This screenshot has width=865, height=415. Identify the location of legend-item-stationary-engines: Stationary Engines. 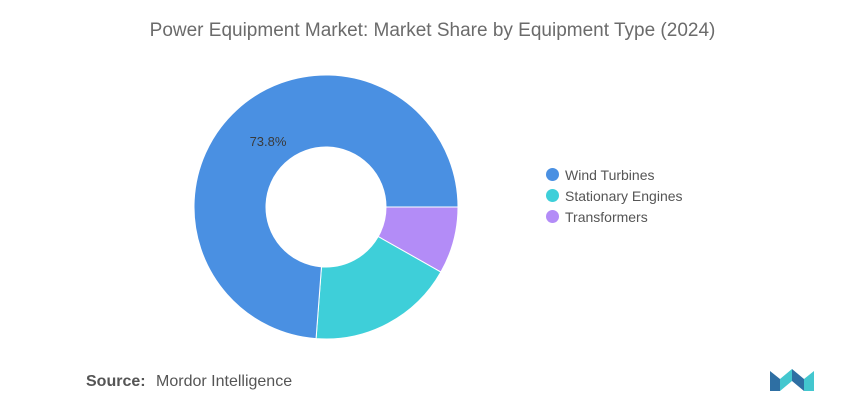
(614, 195).